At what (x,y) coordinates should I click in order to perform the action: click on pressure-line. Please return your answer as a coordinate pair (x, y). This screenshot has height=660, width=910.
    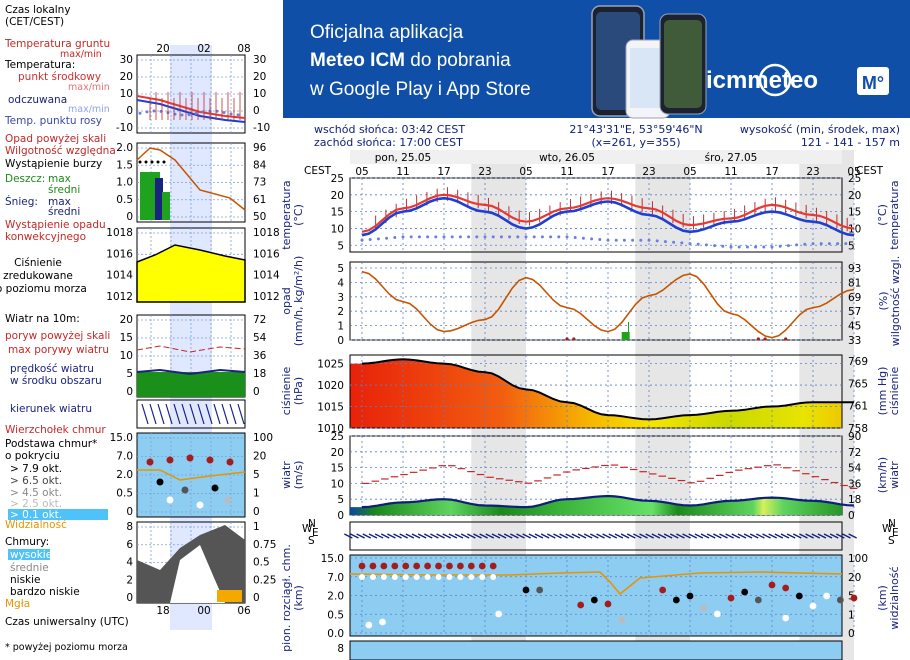
    Looking at the image, I should click on (607, 389).